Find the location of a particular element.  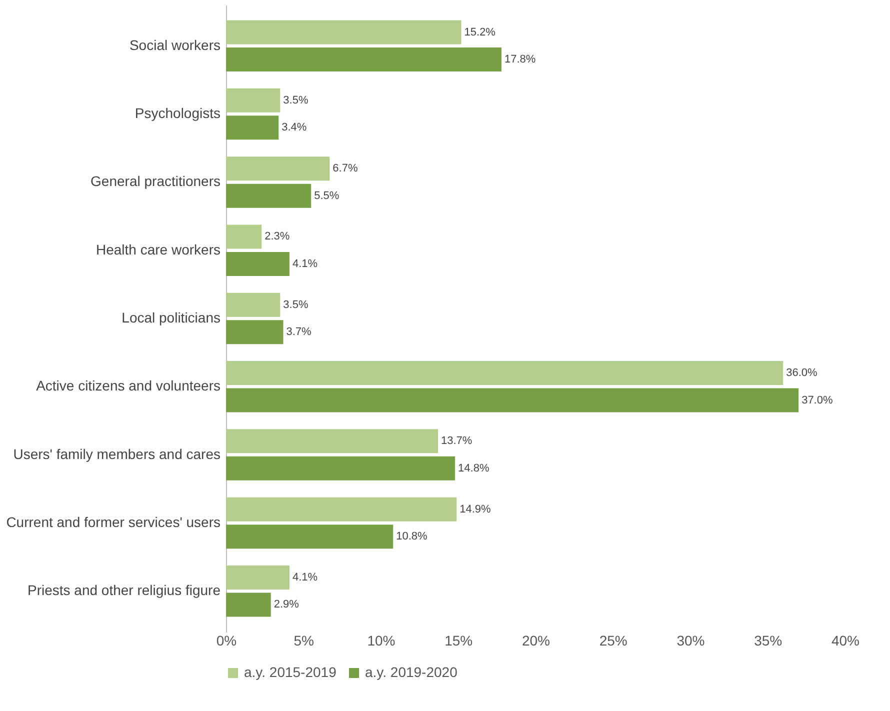

x-tick-label: 40% is located at coordinates (845, 640).